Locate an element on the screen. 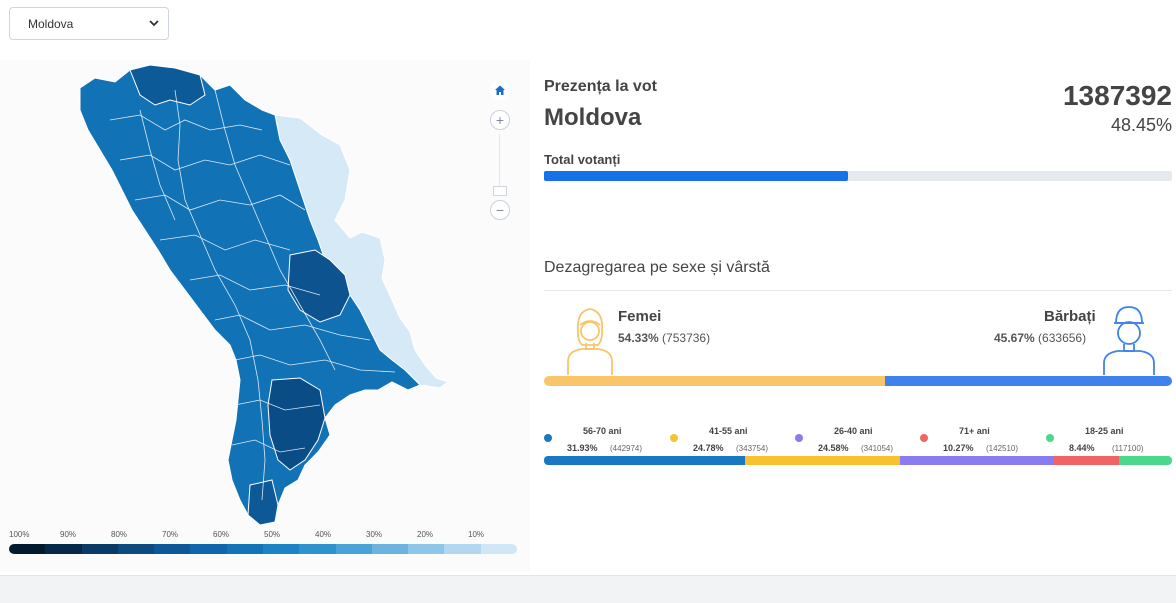 Image resolution: width=1176 pixels, height=603 pixels. footer is located at coordinates (588, 589).